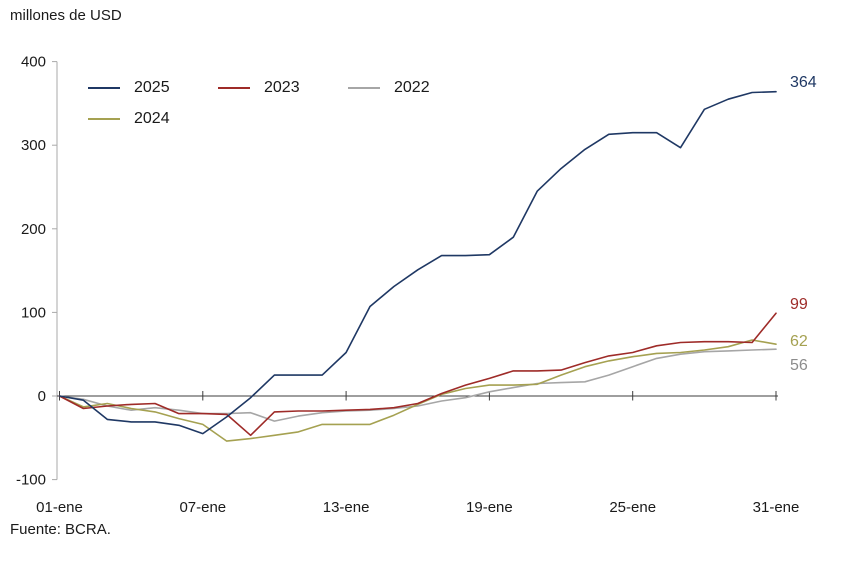 This screenshot has height=564, width=850. What do you see at coordinates (42, 396) in the screenshot?
I see `y-tick-label: 0` at bounding box center [42, 396].